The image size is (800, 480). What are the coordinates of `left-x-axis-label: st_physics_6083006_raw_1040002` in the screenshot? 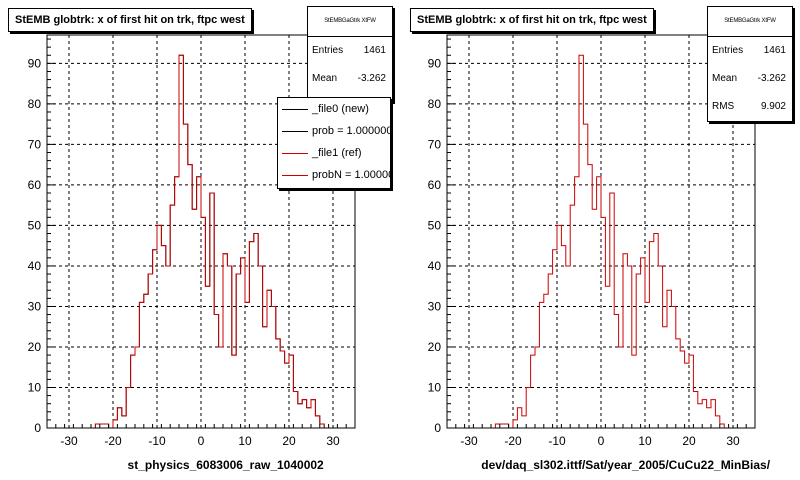 It's located at (226, 465).